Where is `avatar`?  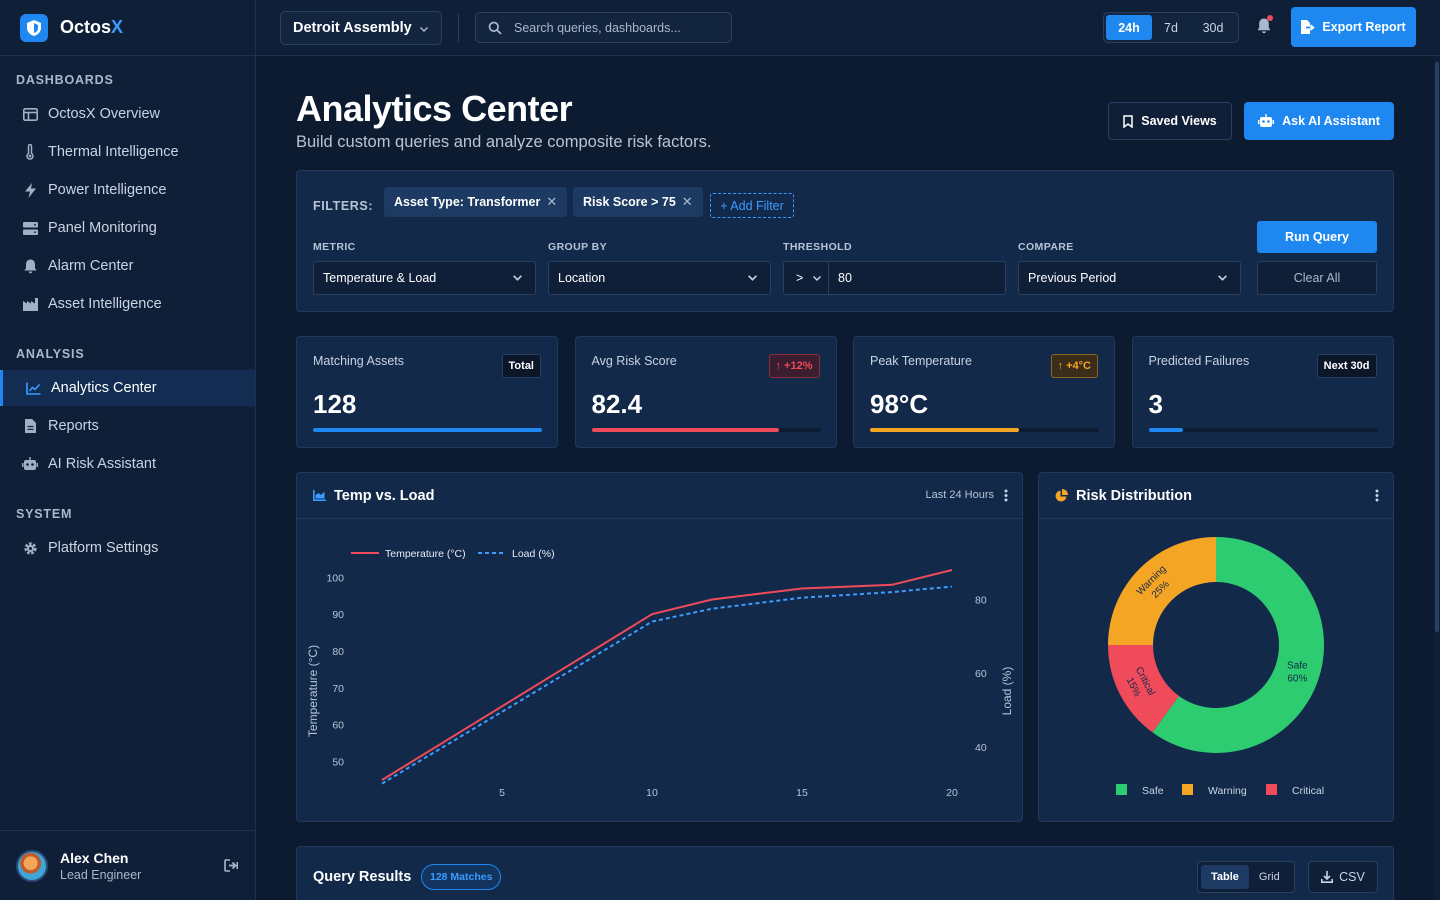
avatar is located at coordinates (32, 865).